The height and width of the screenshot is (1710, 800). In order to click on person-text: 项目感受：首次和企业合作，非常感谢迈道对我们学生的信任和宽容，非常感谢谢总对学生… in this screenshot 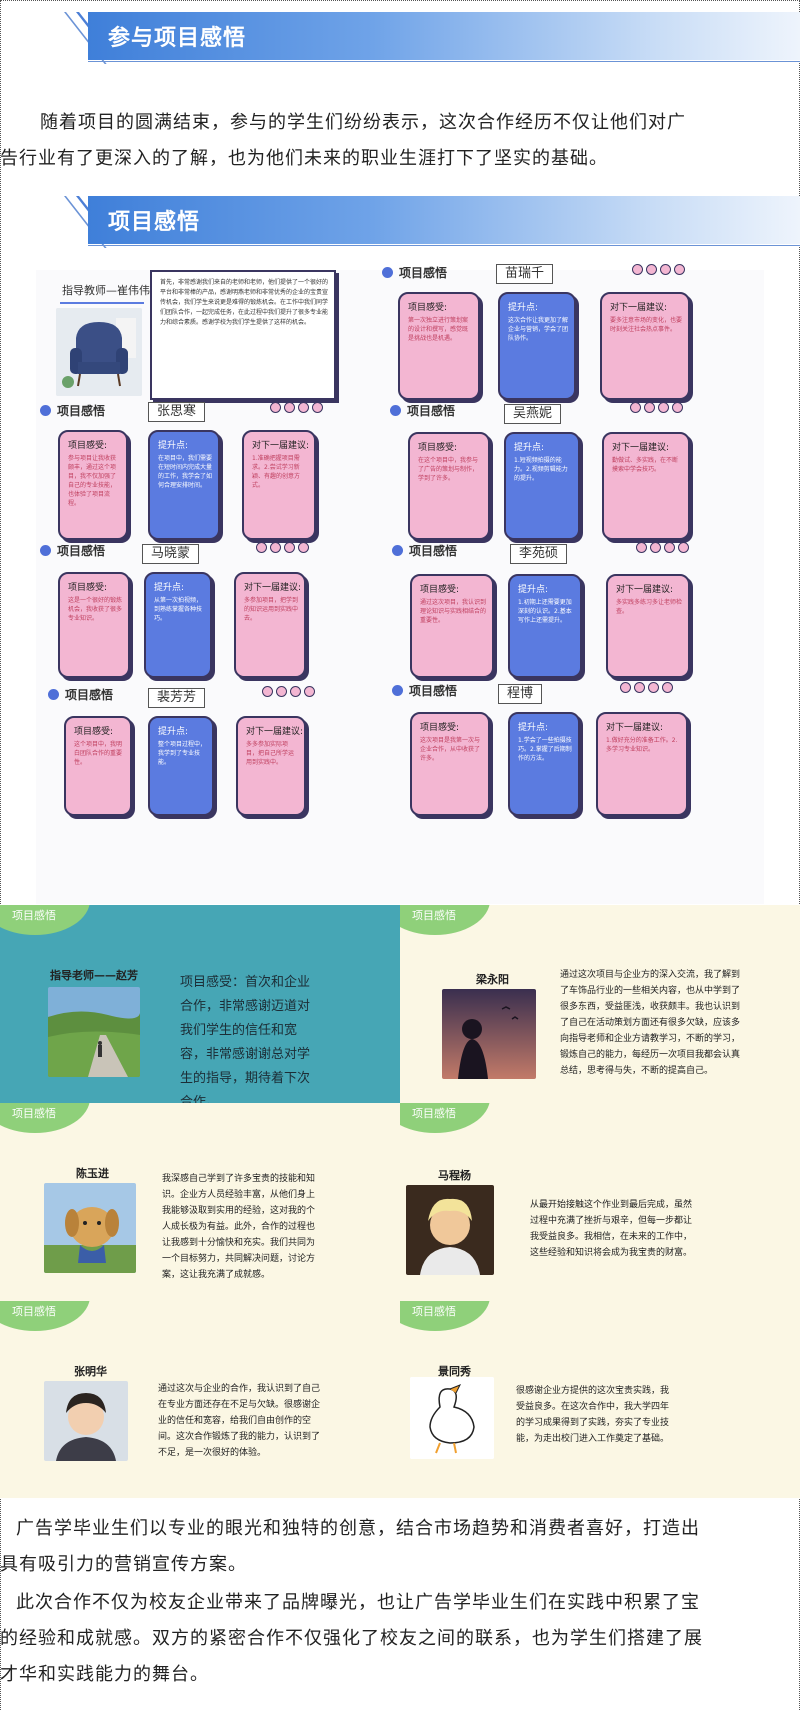, I will do `click(245, 1039)`.